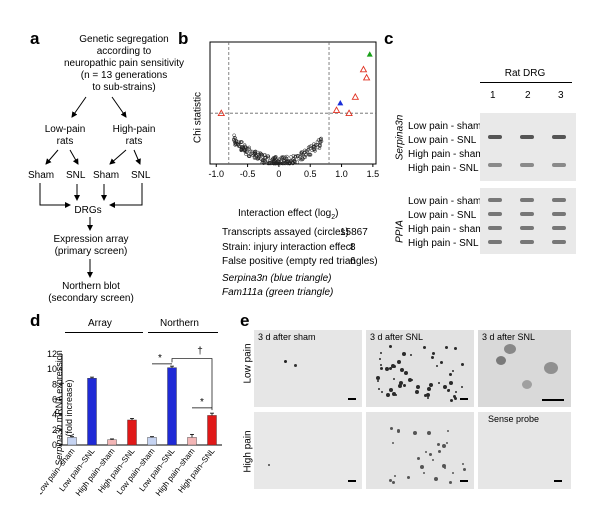 The height and width of the screenshot is (514, 591). What do you see at coordinates (124, 75) in the screenshot?
I see `segregation-line-4: (n = 13 generations` at bounding box center [124, 75].